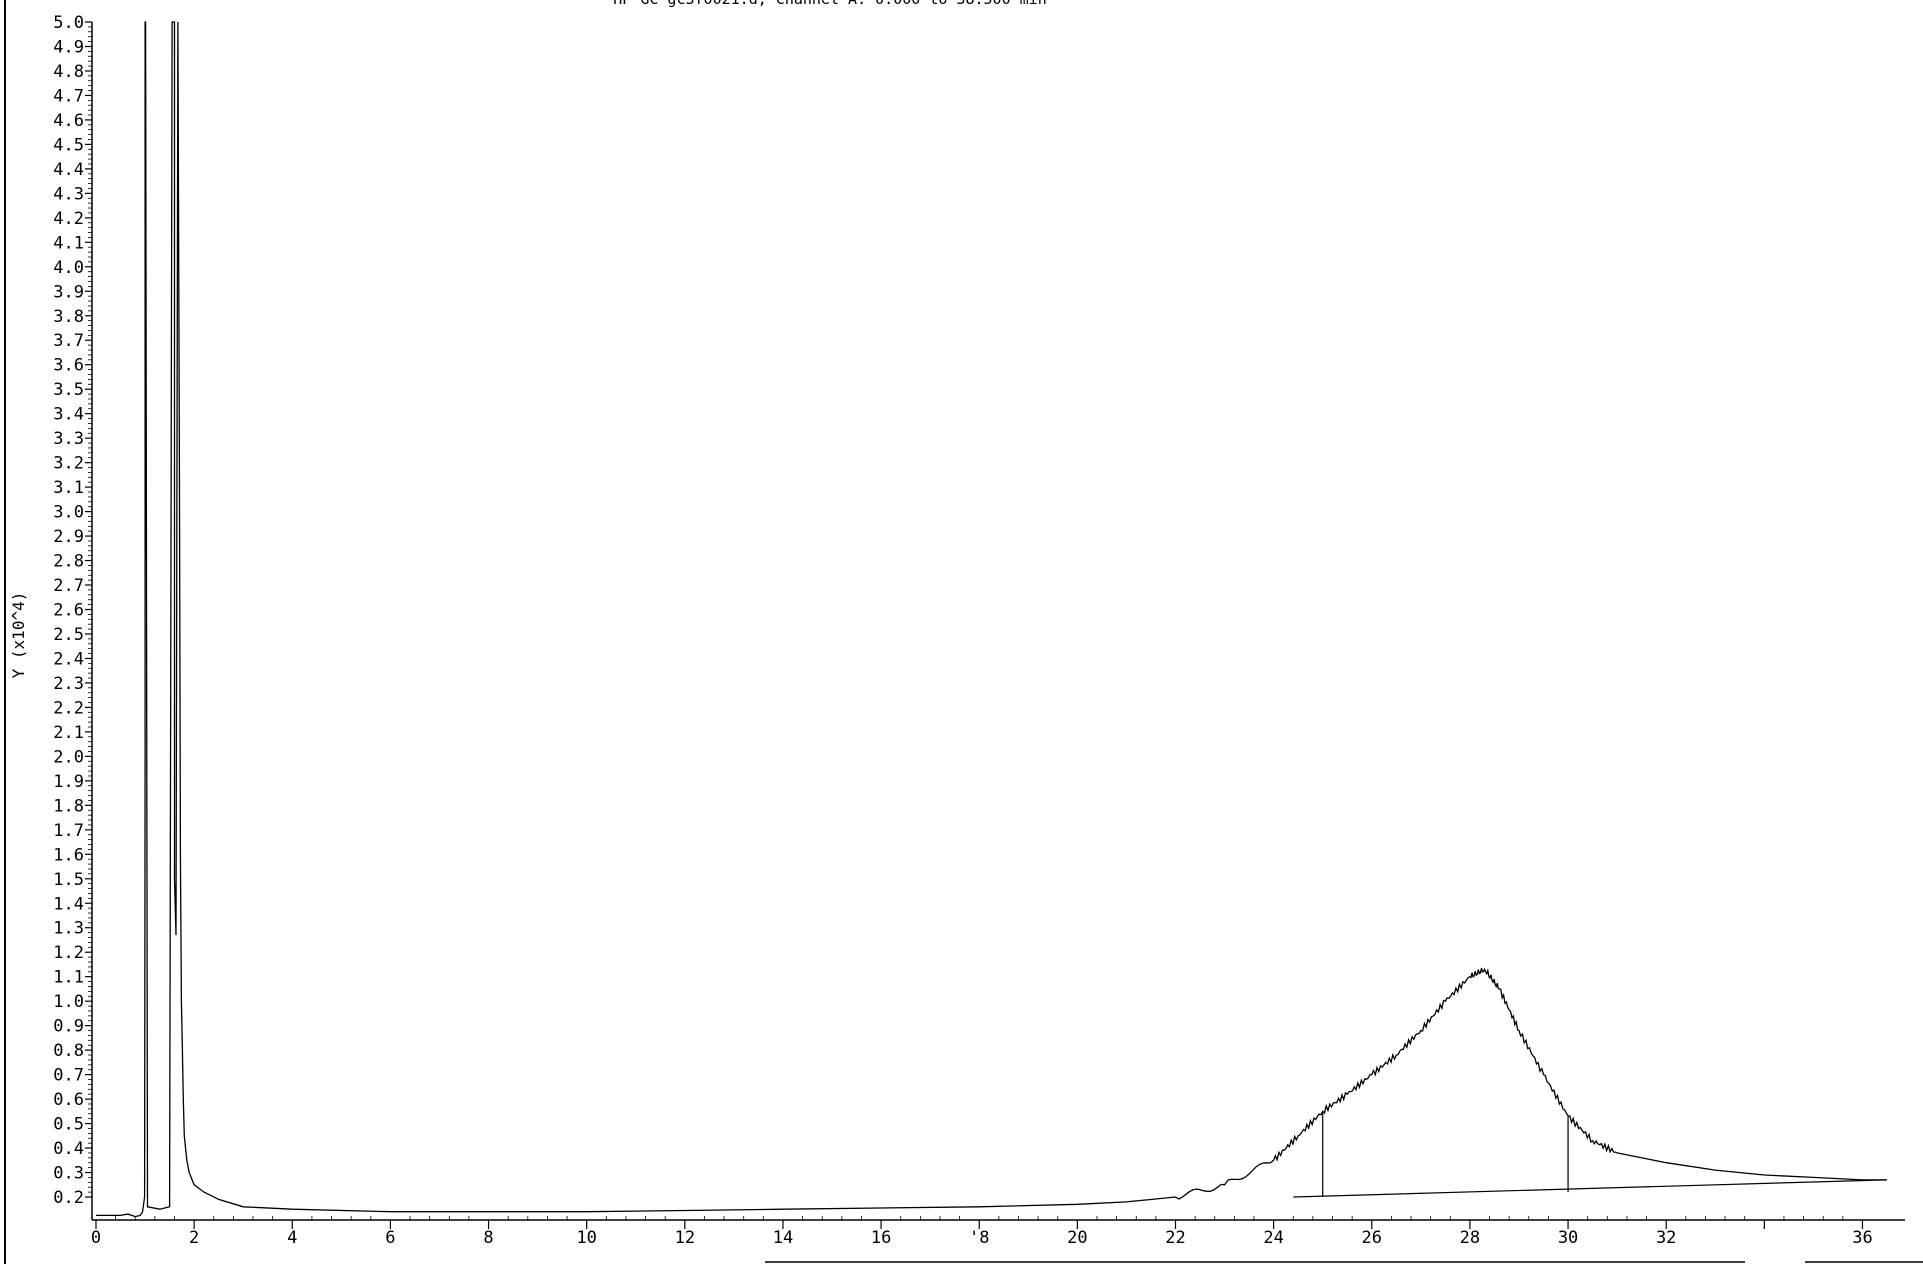  Describe the element at coordinates (68, 415) in the screenshot. I see `y-tick-label: 3.4` at that location.